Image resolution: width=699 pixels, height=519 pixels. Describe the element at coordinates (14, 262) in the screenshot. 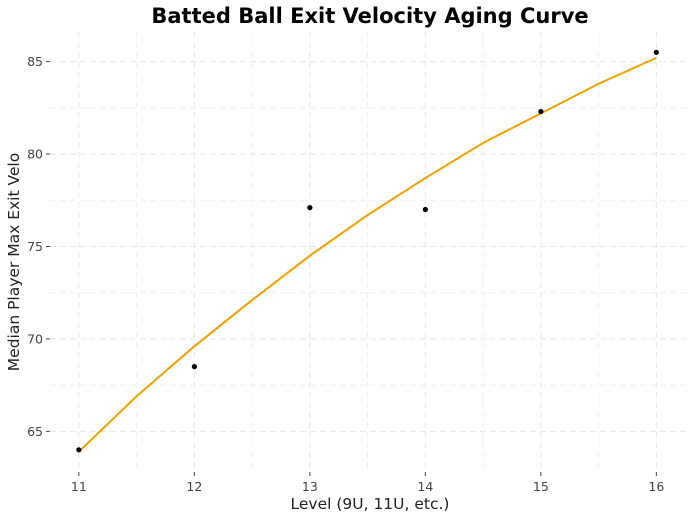

I see `y-axis-title: Median Player Max Exit Velo` at that location.